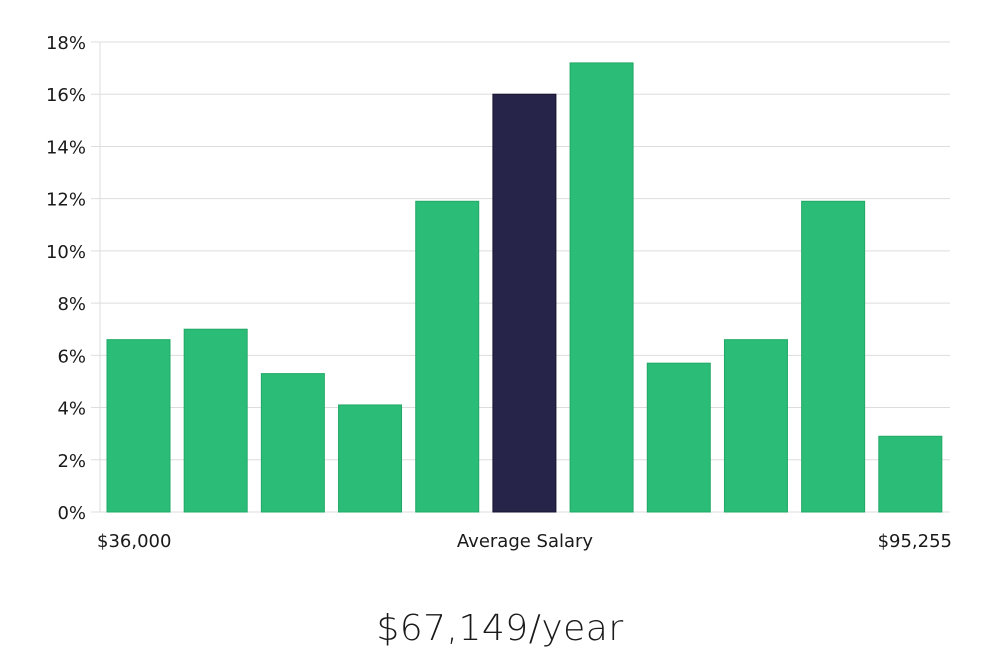 This screenshot has width=1000, height=660. Describe the element at coordinates (525, 541) in the screenshot. I see `x-axis-average-label: Average Salary` at that location.